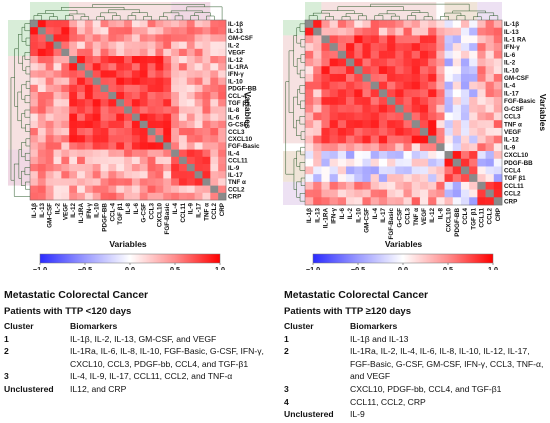 Image resolution: width=550 pixels, height=423 pixels. I want to click on row-label: TNF α, so click(513, 124).